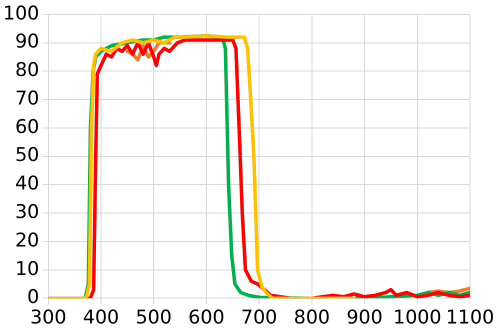  What do you see at coordinates (27, 70) in the screenshot?
I see `y-tick-label: 80` at bounding box center [27, 70].